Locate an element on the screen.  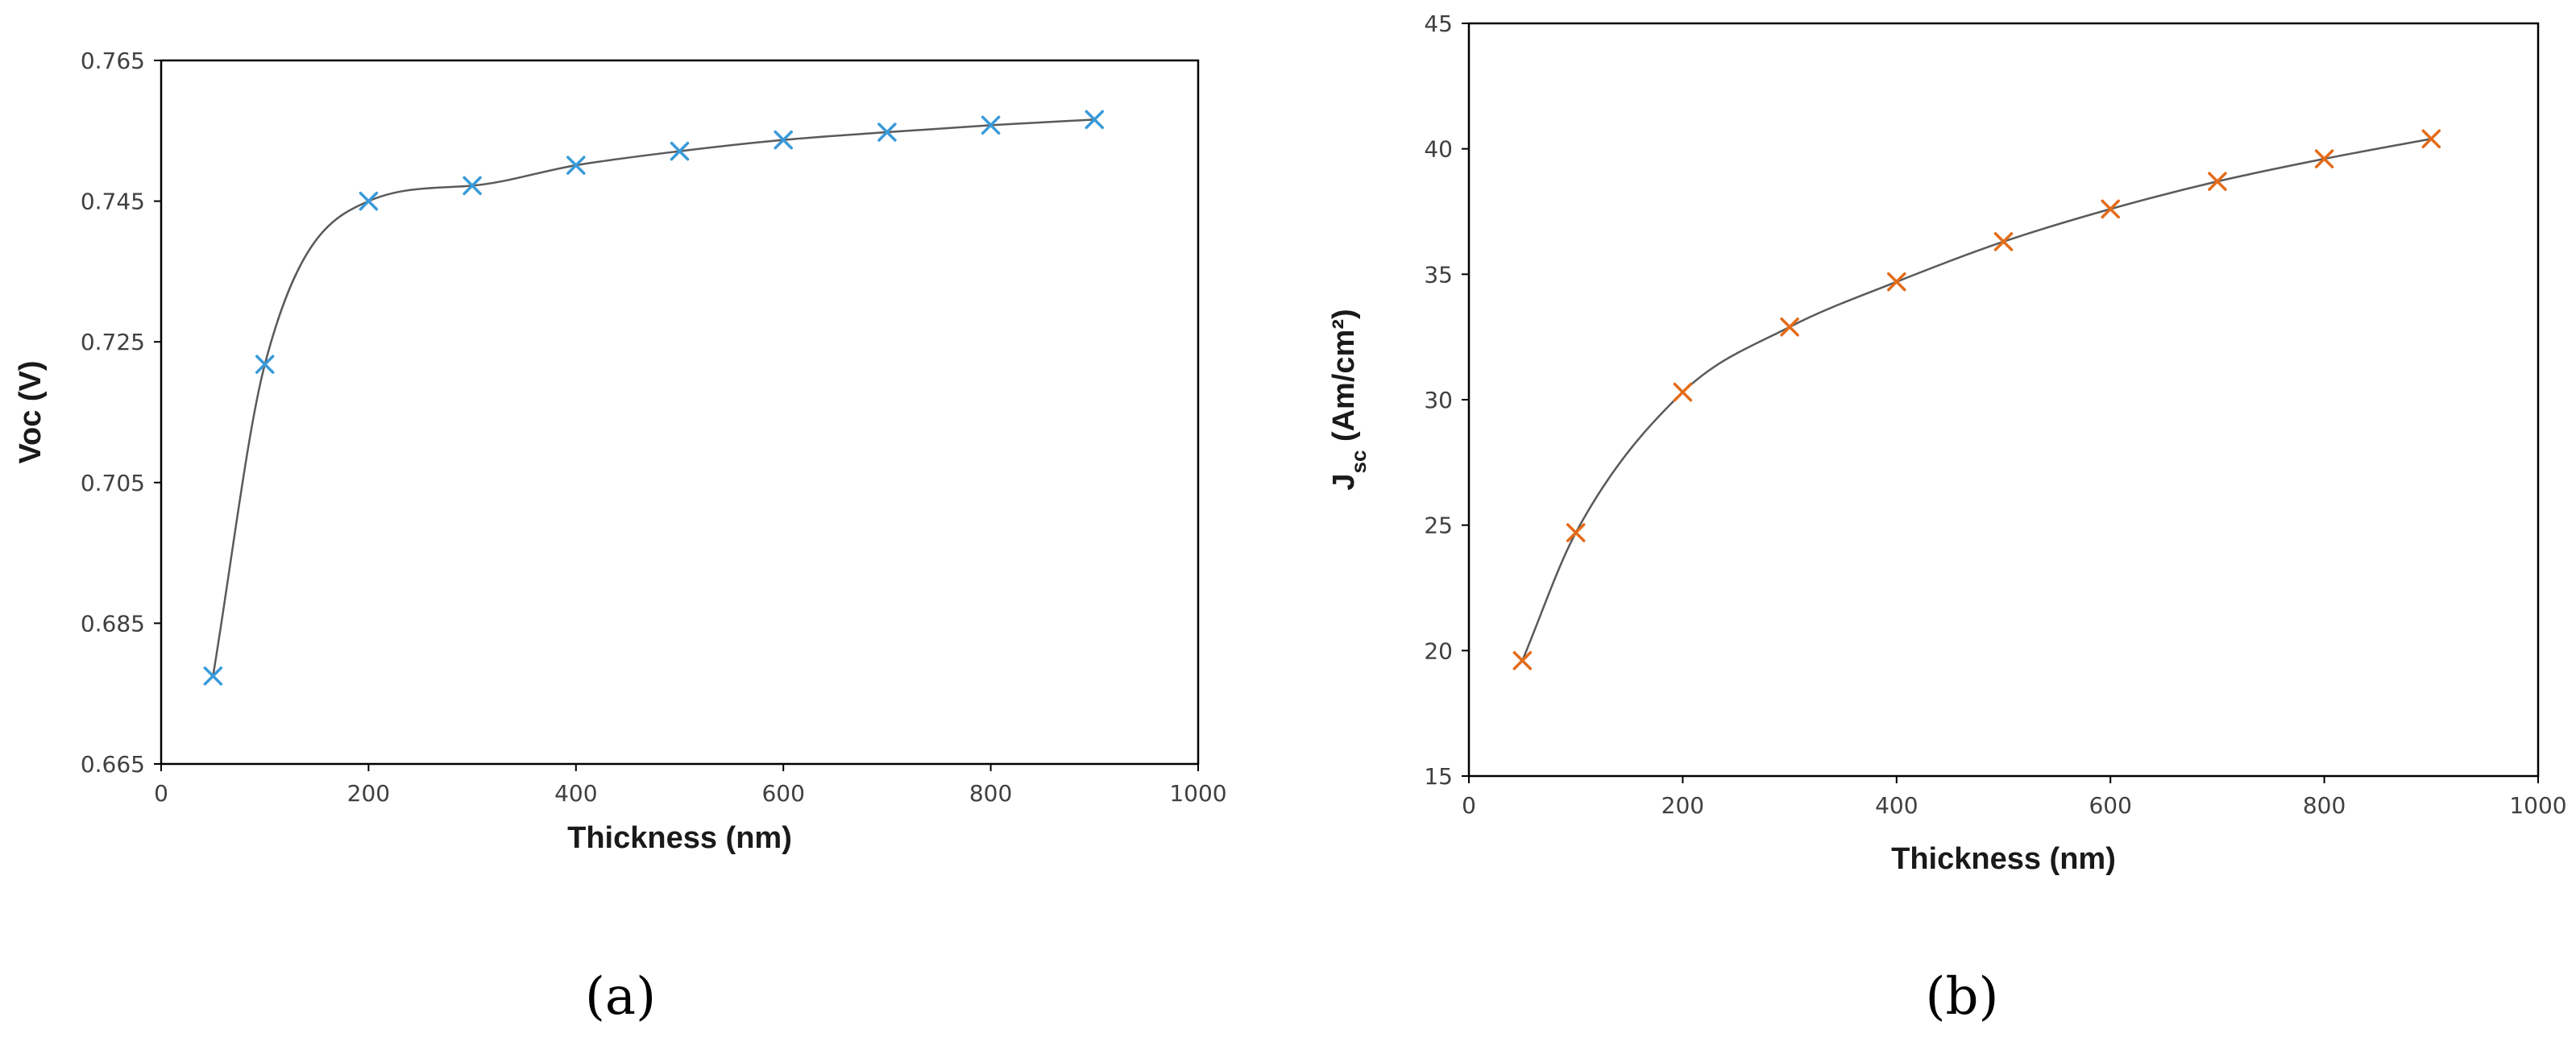
y-tick-label-b-3: 30 is located at coordinates (1438, 400).